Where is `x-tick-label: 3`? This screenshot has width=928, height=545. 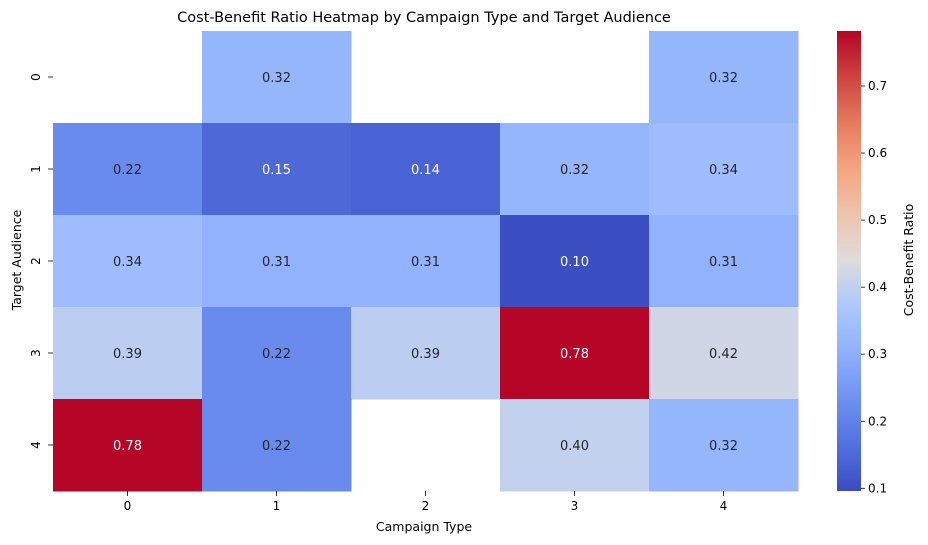
x-tick-label: 3 is located at coordinates (575, 506).